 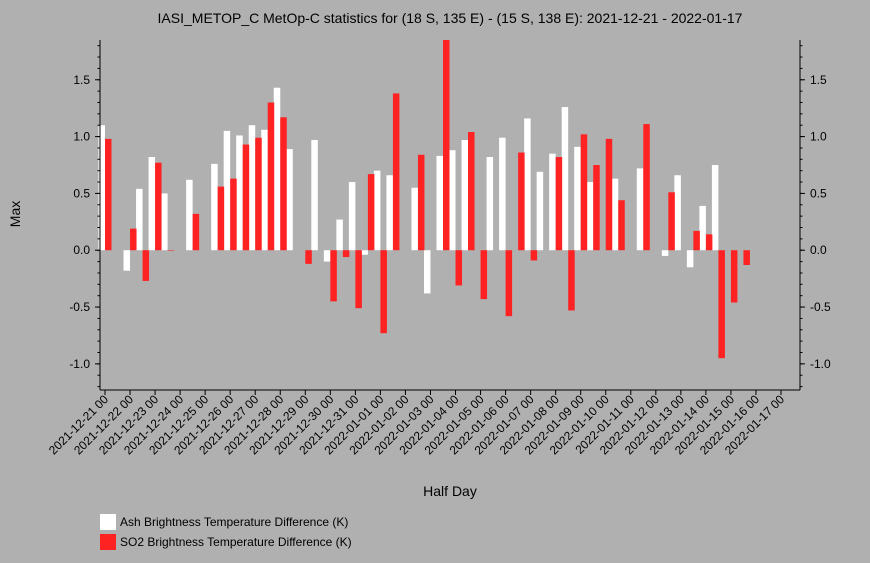 What do you see at coordinates (81, 193) in the screenshot?
I see `y-tick-label-left: 0.5` at bounding box center [81, 193].